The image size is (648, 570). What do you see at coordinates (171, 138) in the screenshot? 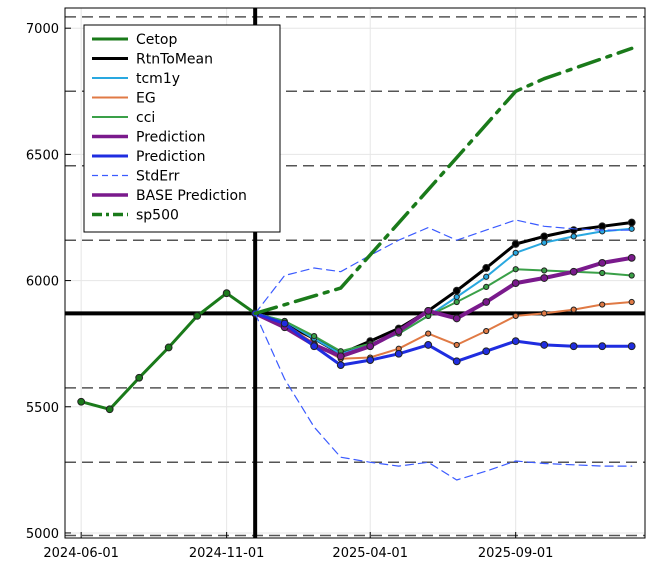
I see `legend-label-5: Prediction` at bounding box center [171, 138].